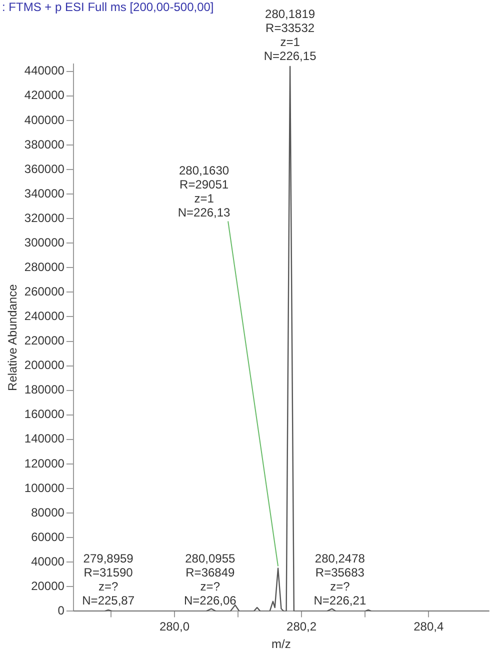 The image size is (491, 654). Describe the element at coordinates (44, 95) in the screenshot. I see `y-tick-label: 420000` at that location.